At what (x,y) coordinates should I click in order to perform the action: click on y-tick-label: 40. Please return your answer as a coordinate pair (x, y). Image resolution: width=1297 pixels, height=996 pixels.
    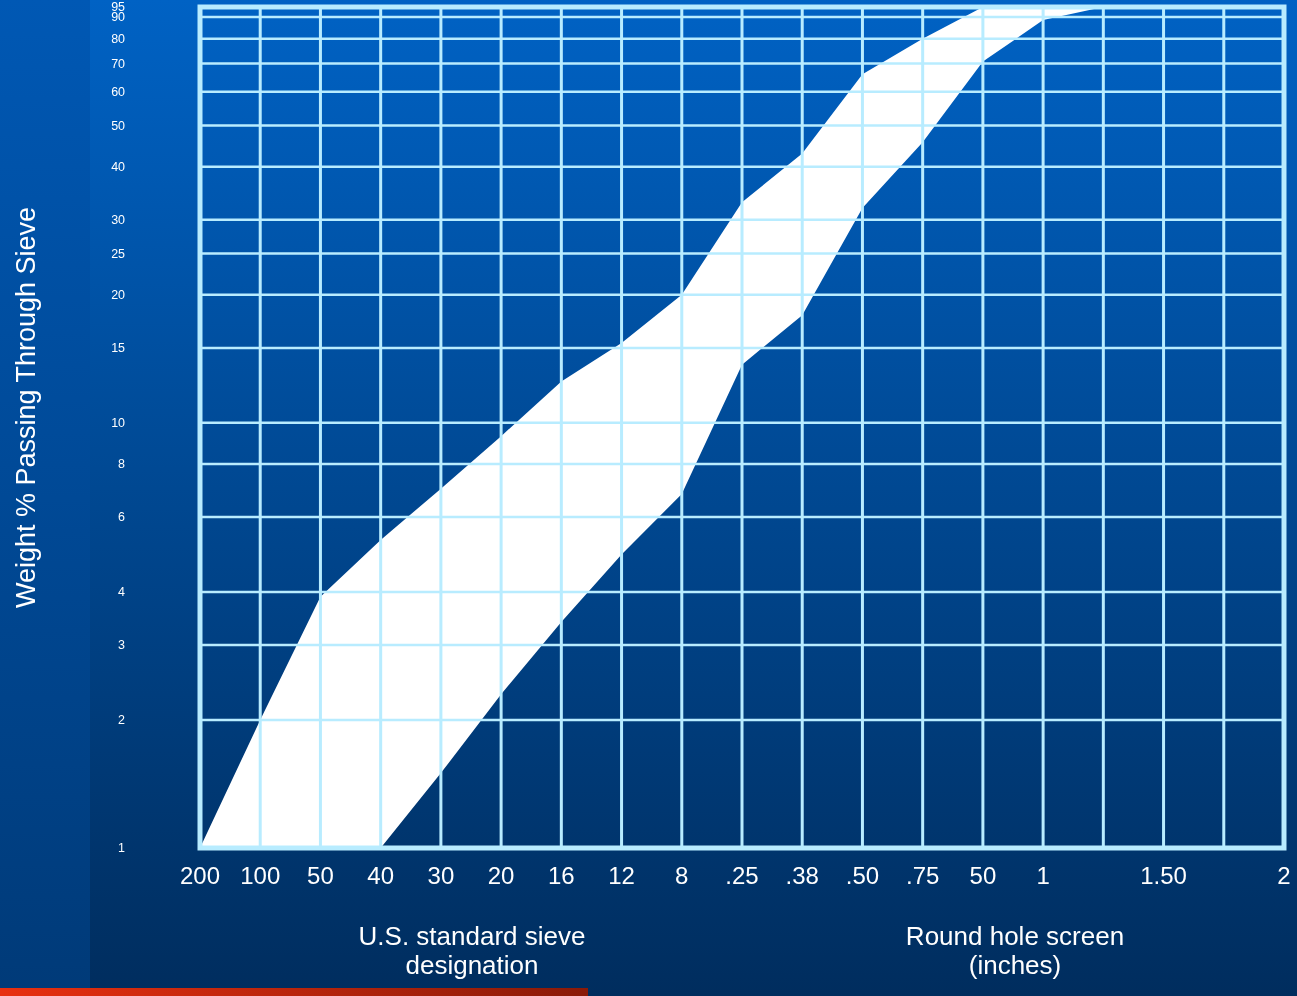
    Looking at the image, I should click on (118, 167).